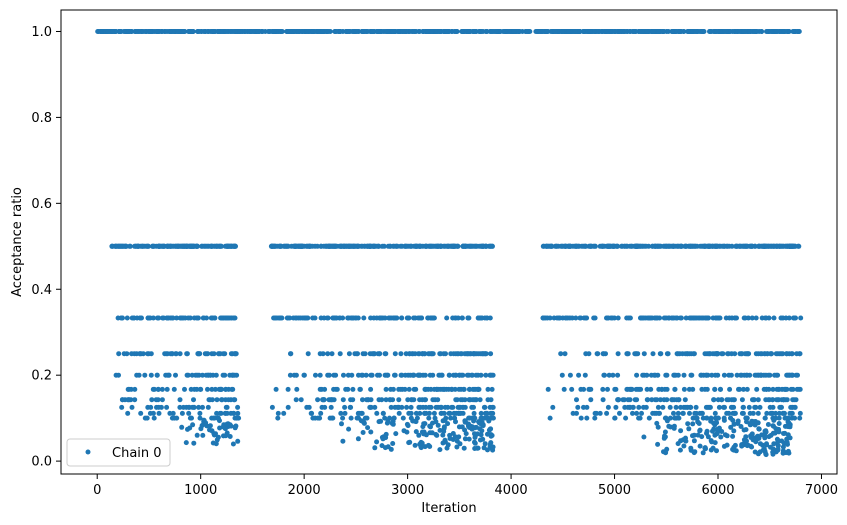  I want to click on x-tick-label: 7000, so click(821, 490).